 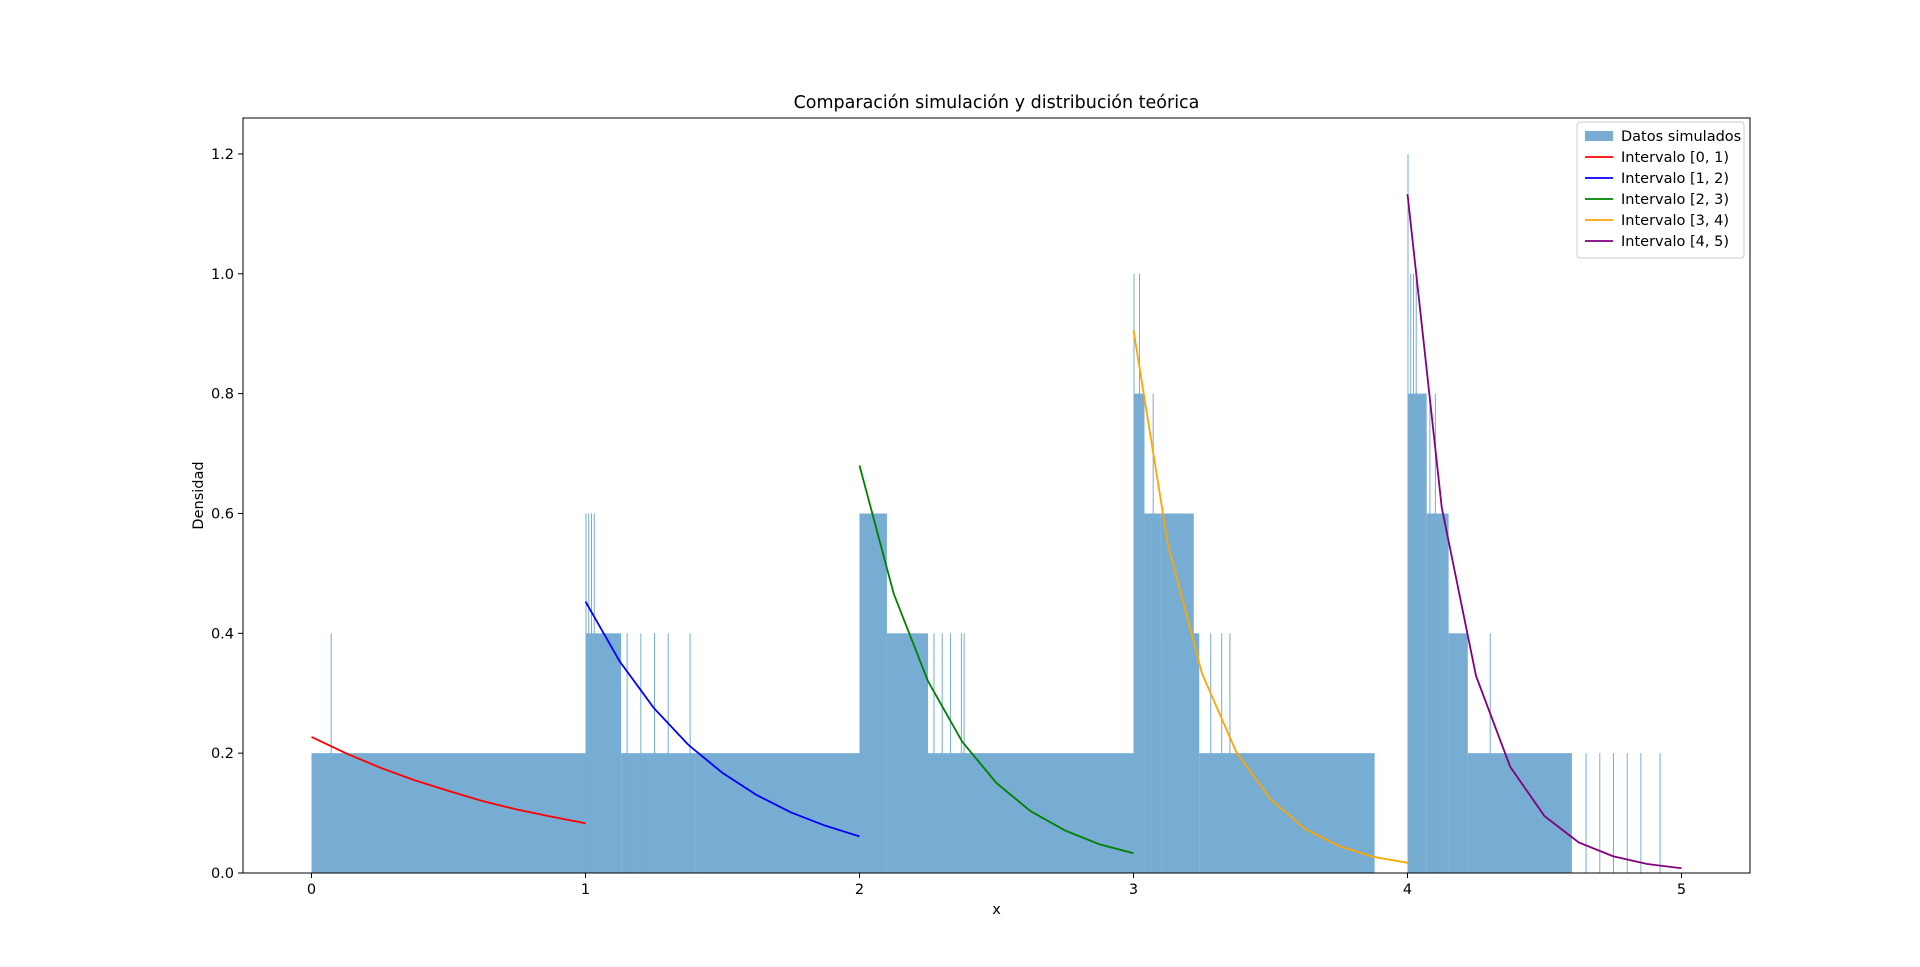 What do you see at coordinates (222, 514) in the screenshot?
I see `y-tick-label: 0.6` at bounding box center [222, 514].